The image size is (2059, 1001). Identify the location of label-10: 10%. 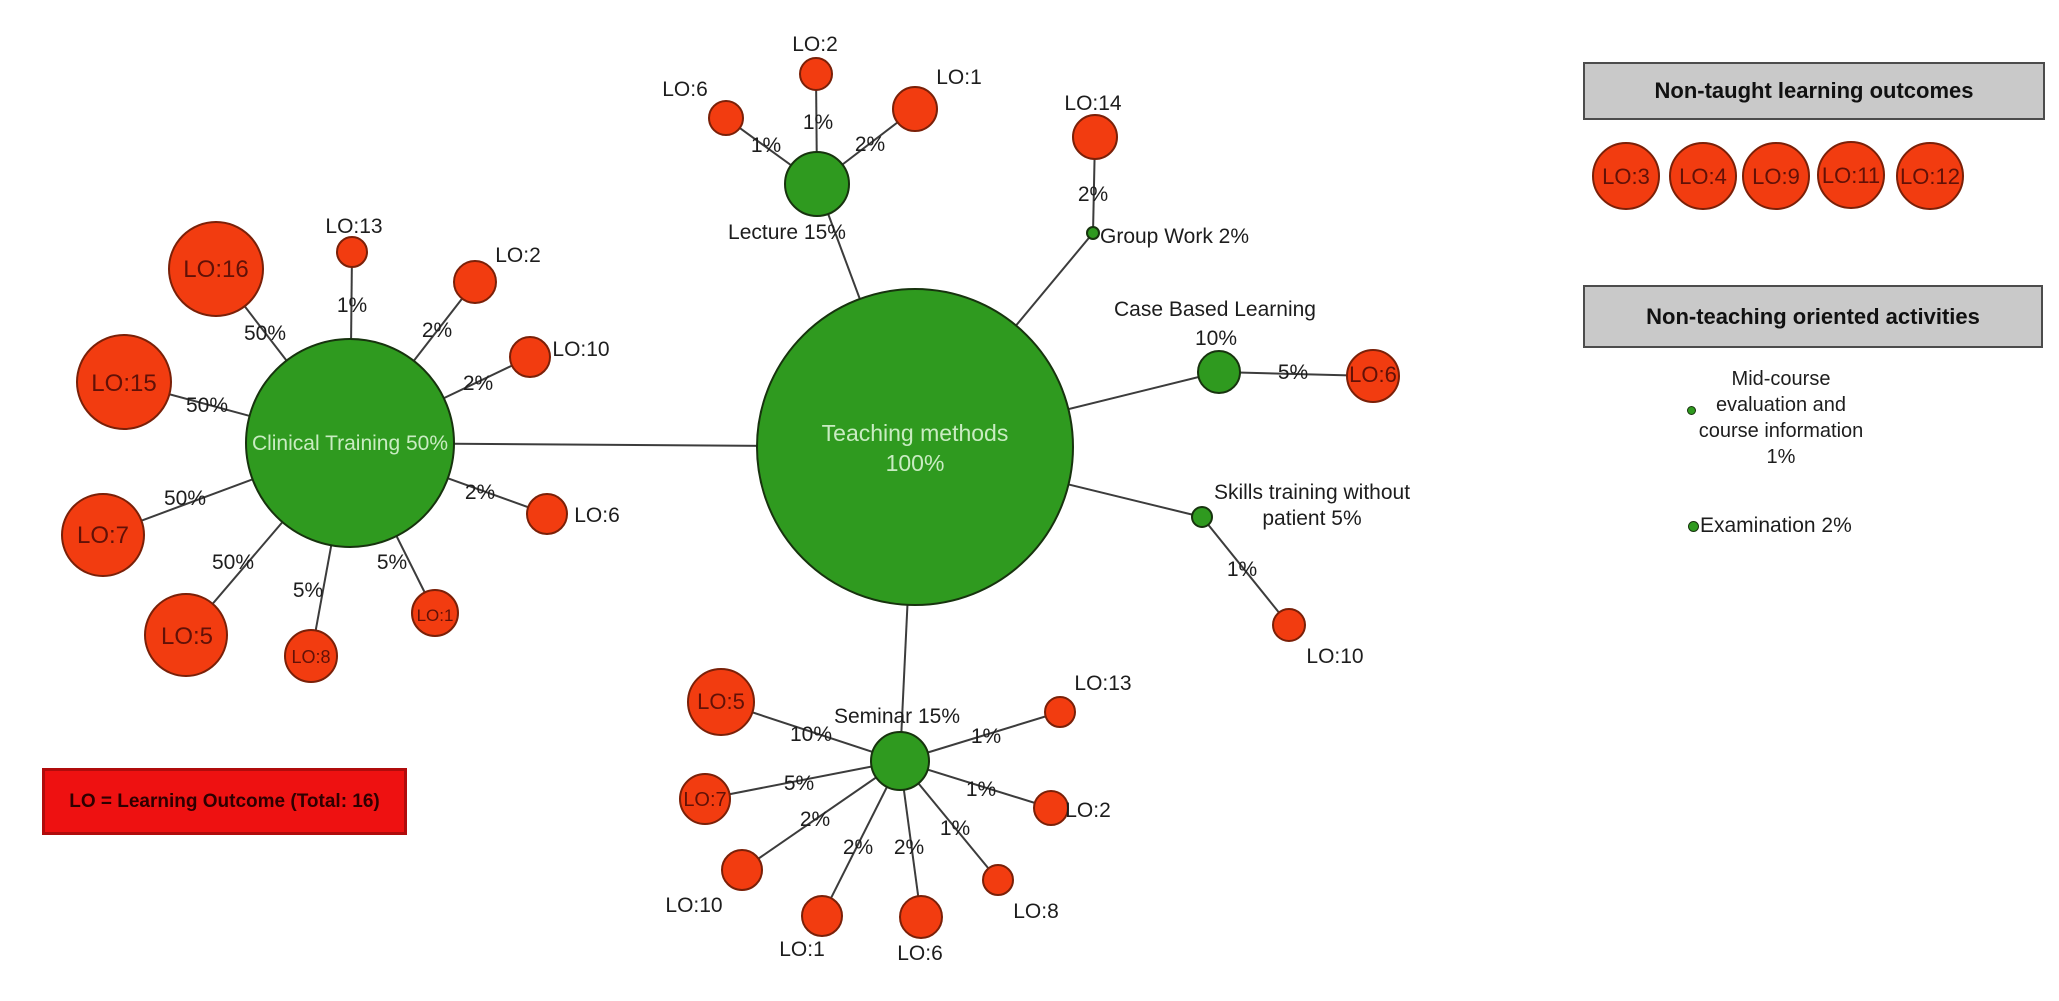
(811, 734).